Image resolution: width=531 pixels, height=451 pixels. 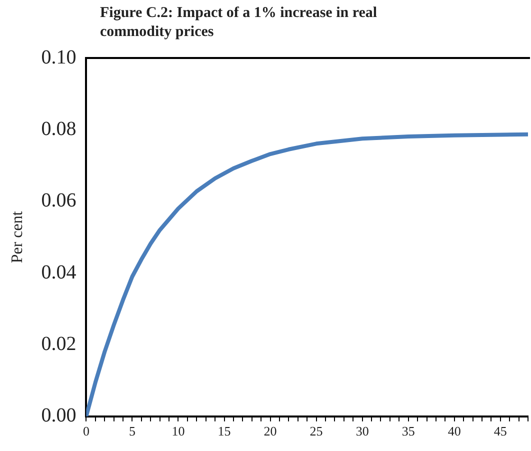 What do you see at coordinates (362, 431) in the screenshot?
I see `x-tick-label: 30` at bounding box center [362, 431].